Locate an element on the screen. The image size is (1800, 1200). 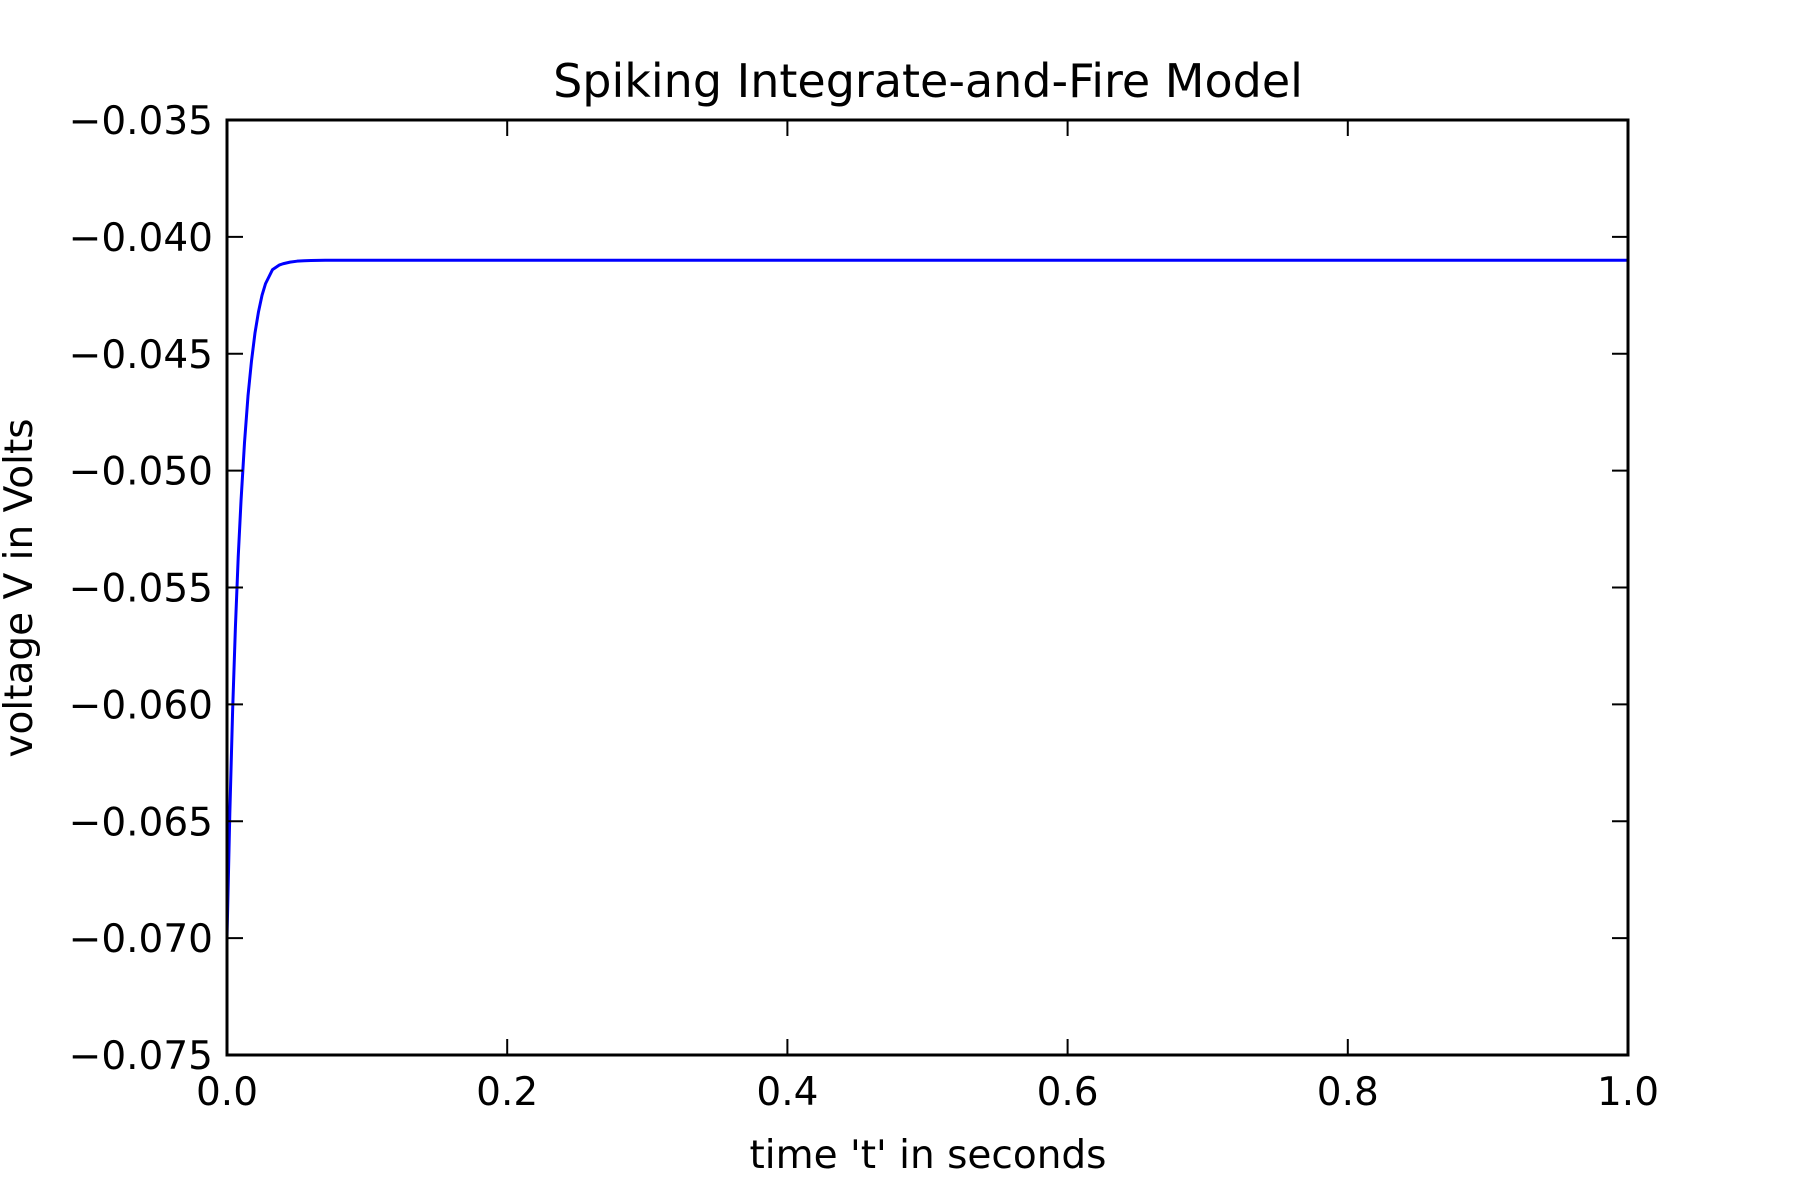
y-tick-label: −0.050 is located at coordinates (141, 472).